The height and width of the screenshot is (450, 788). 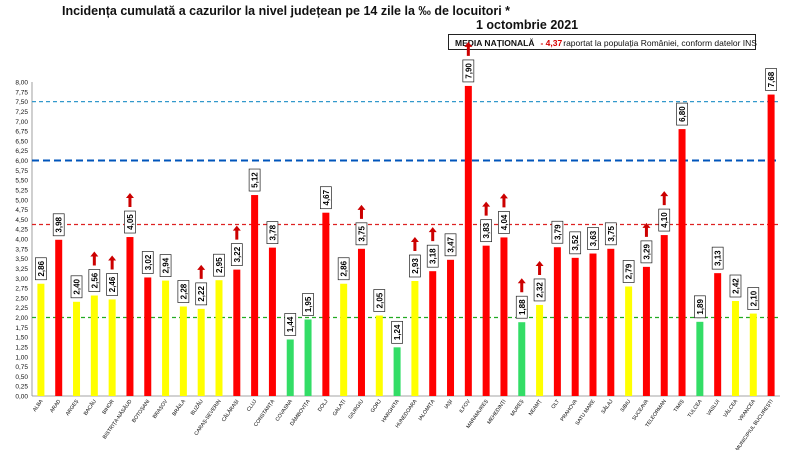 I want to click on data-label-text: 3,18, so click(x=433, y=256).